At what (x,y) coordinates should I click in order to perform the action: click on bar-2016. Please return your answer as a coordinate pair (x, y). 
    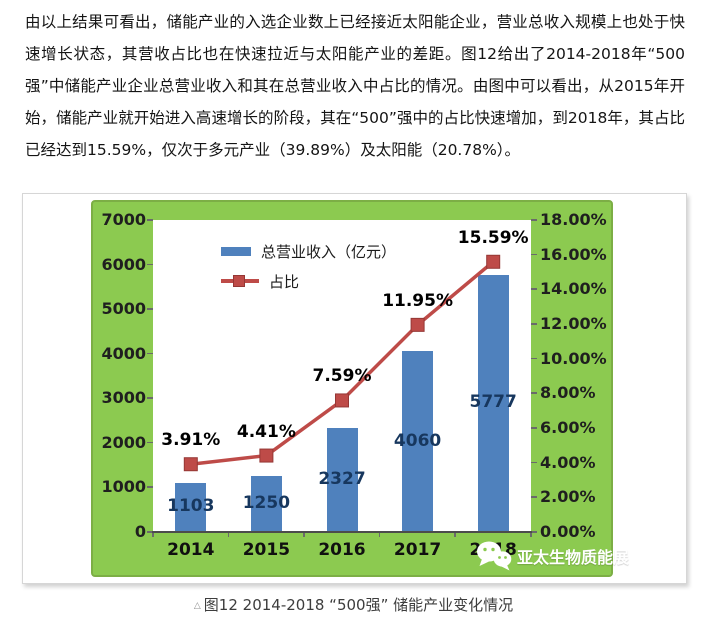
    Looking at the image, I should click on (342, 480).